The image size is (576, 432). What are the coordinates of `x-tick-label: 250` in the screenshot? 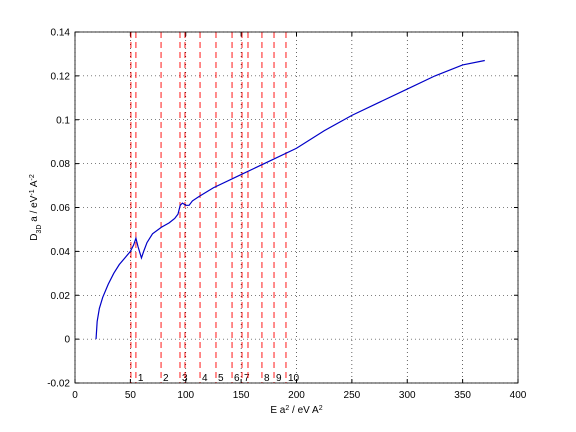 It's located at (352, 395).